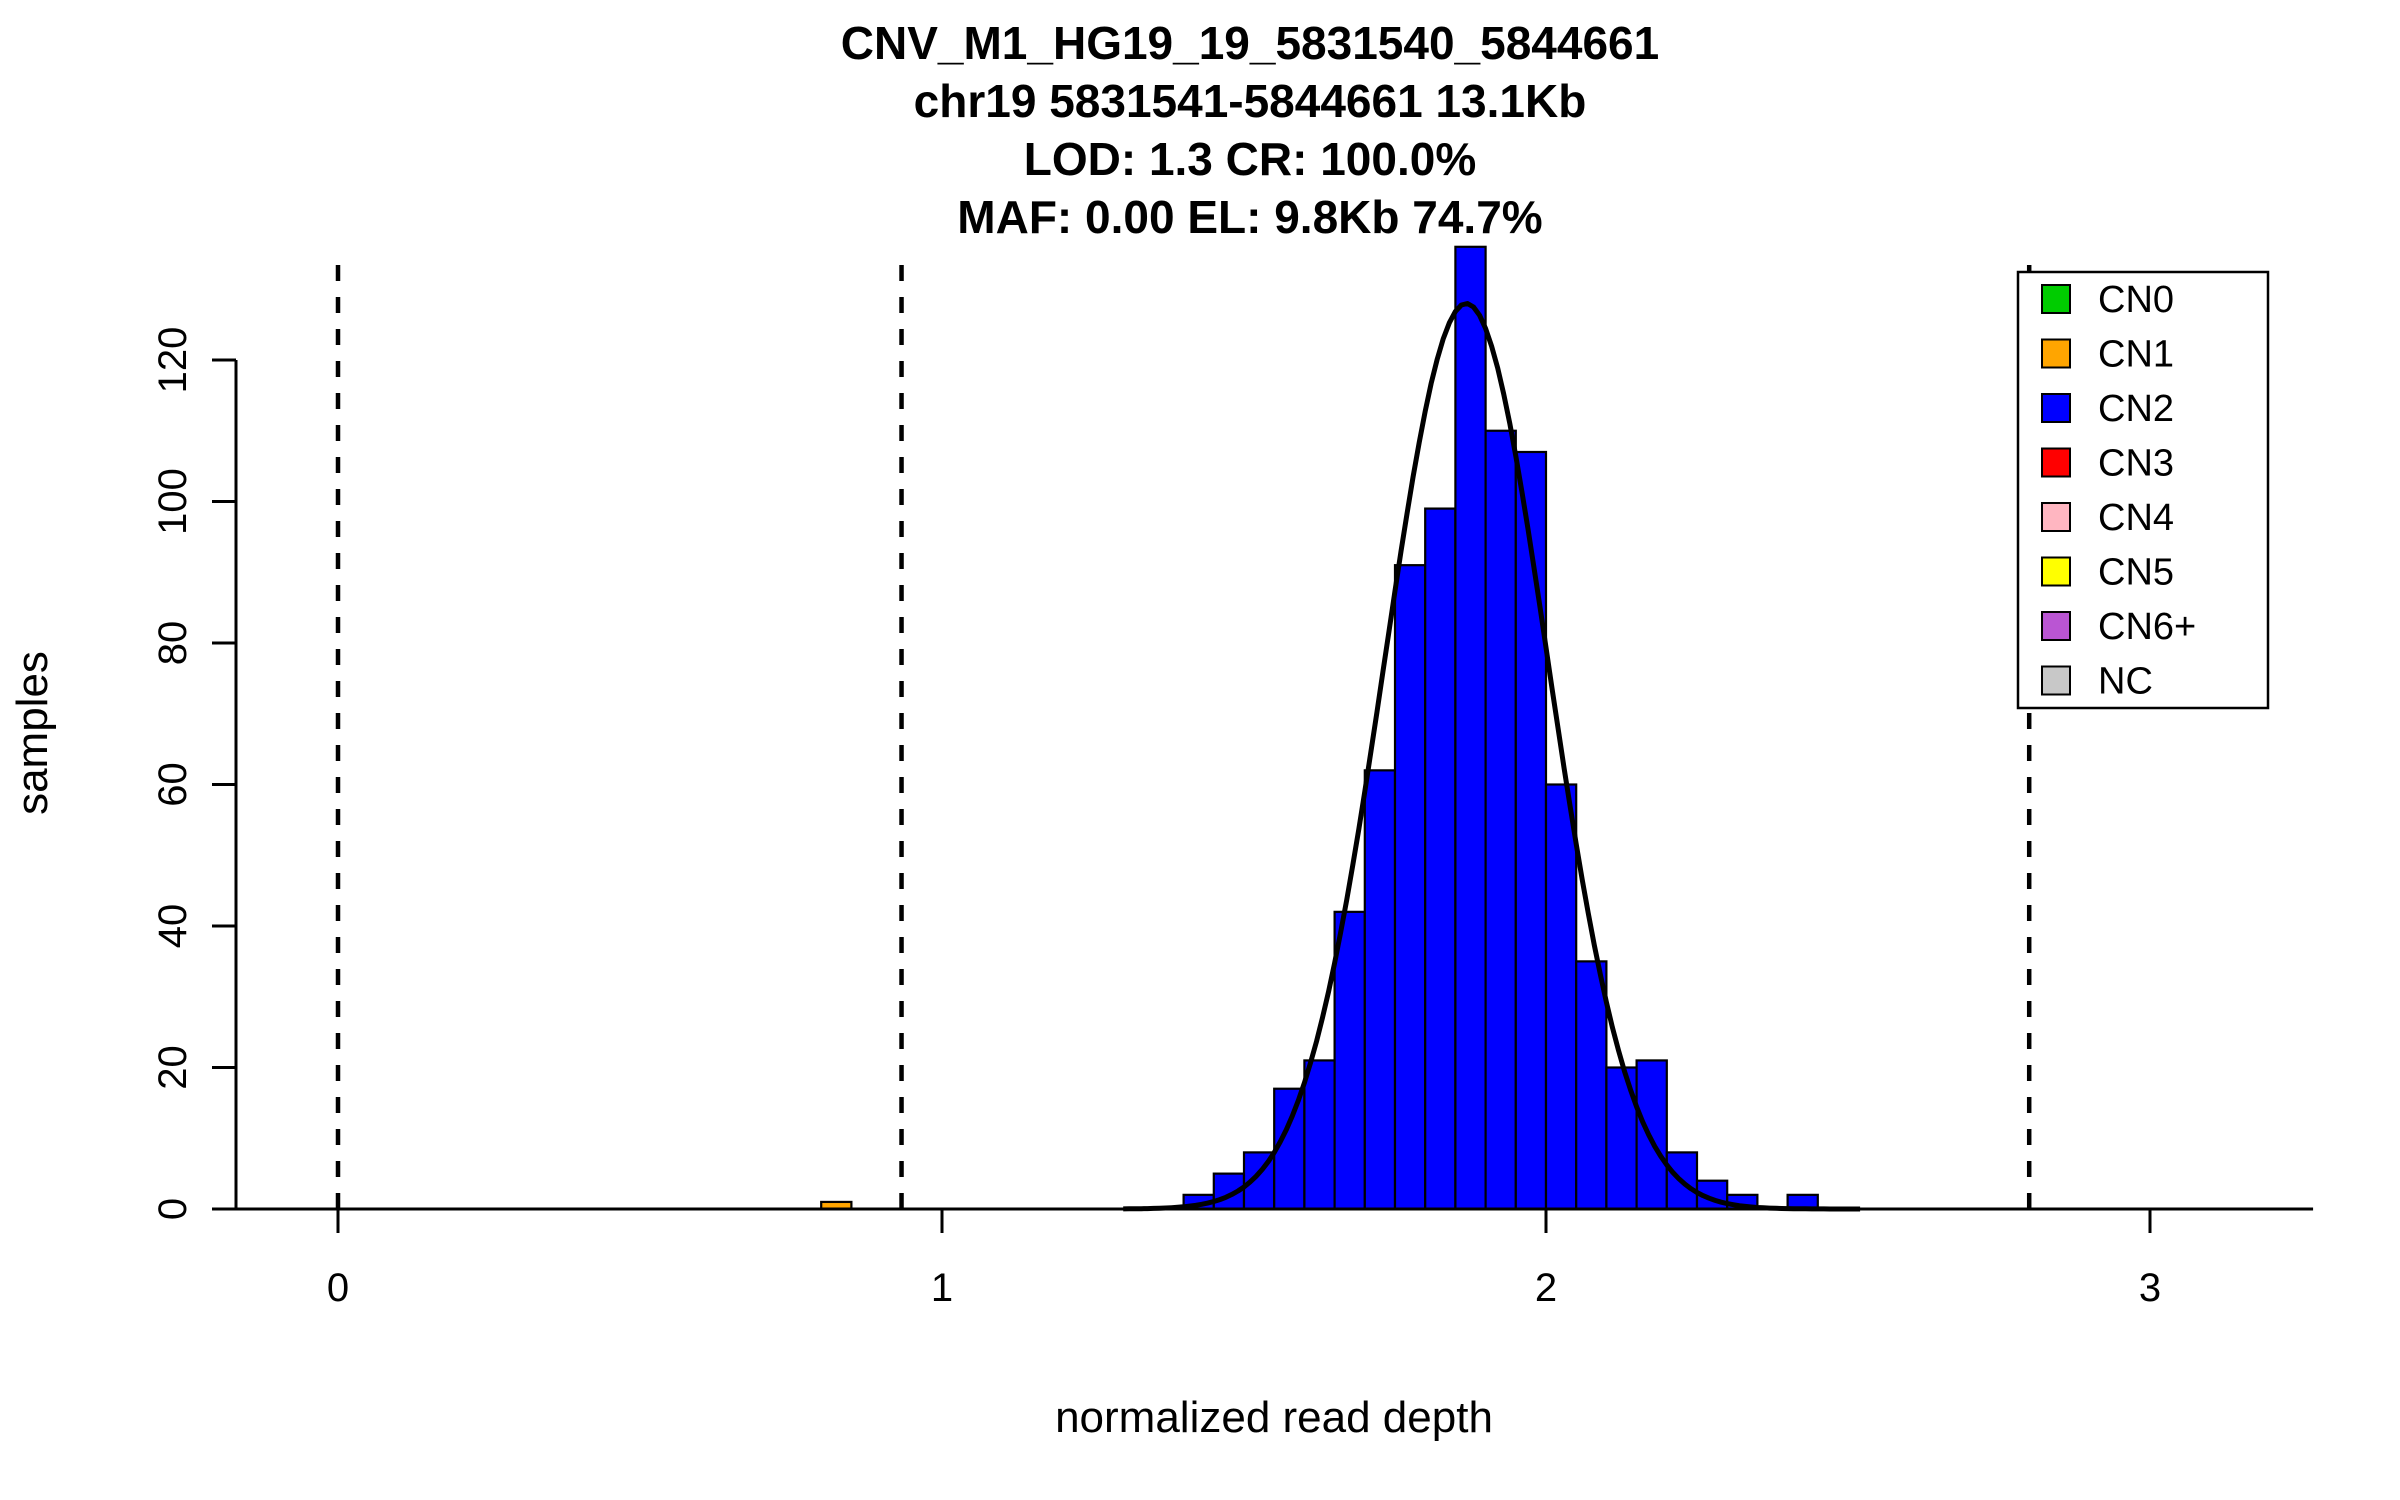 The width and height of the screenshot is (2400, 1500). Describe the element at coordinates (173, 926) in the screenshot. I see `y-tick-label: 40` at that location.